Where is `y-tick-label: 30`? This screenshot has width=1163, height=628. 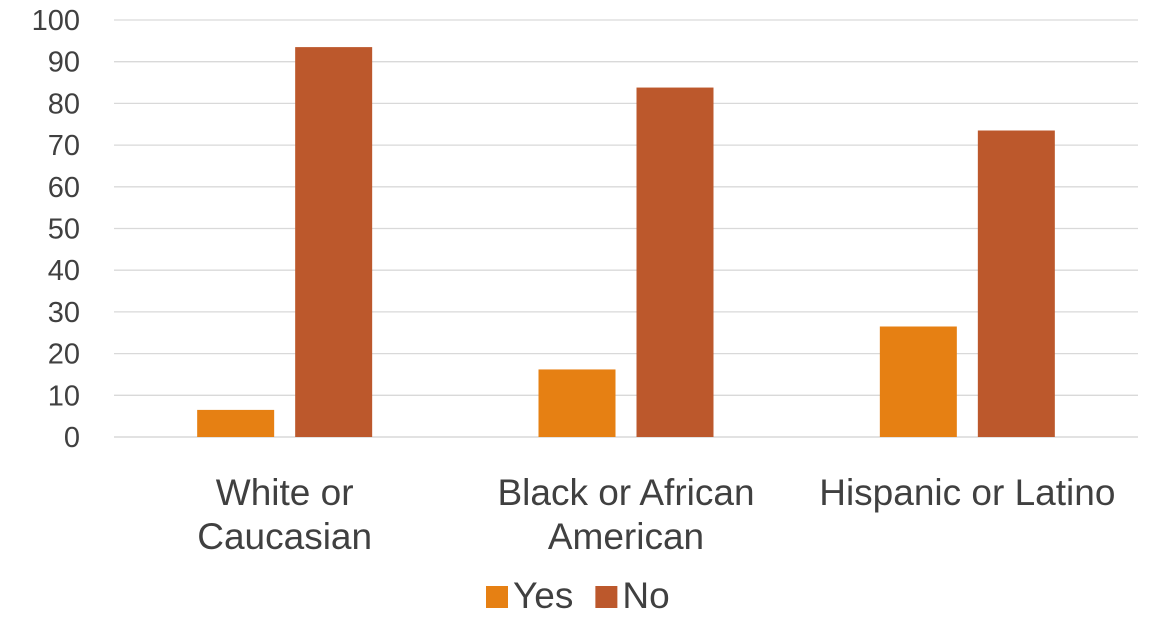
y-tick-label: 30 is located at coordinates (64, 313).